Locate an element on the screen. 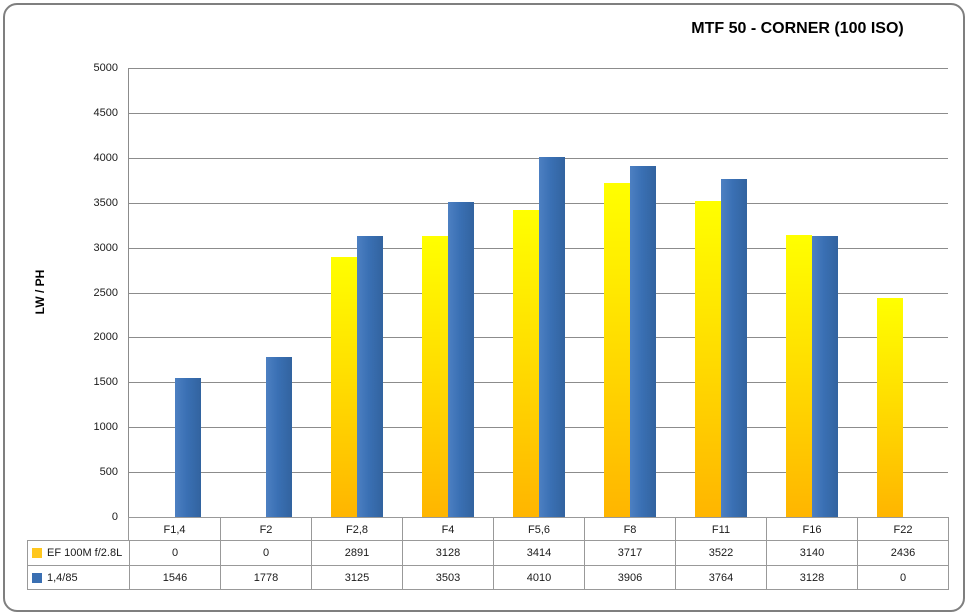 This screenshot has width=968, height=615. legend-item-1-4-85: 1,4/85 is located at coordinates (78, 577).